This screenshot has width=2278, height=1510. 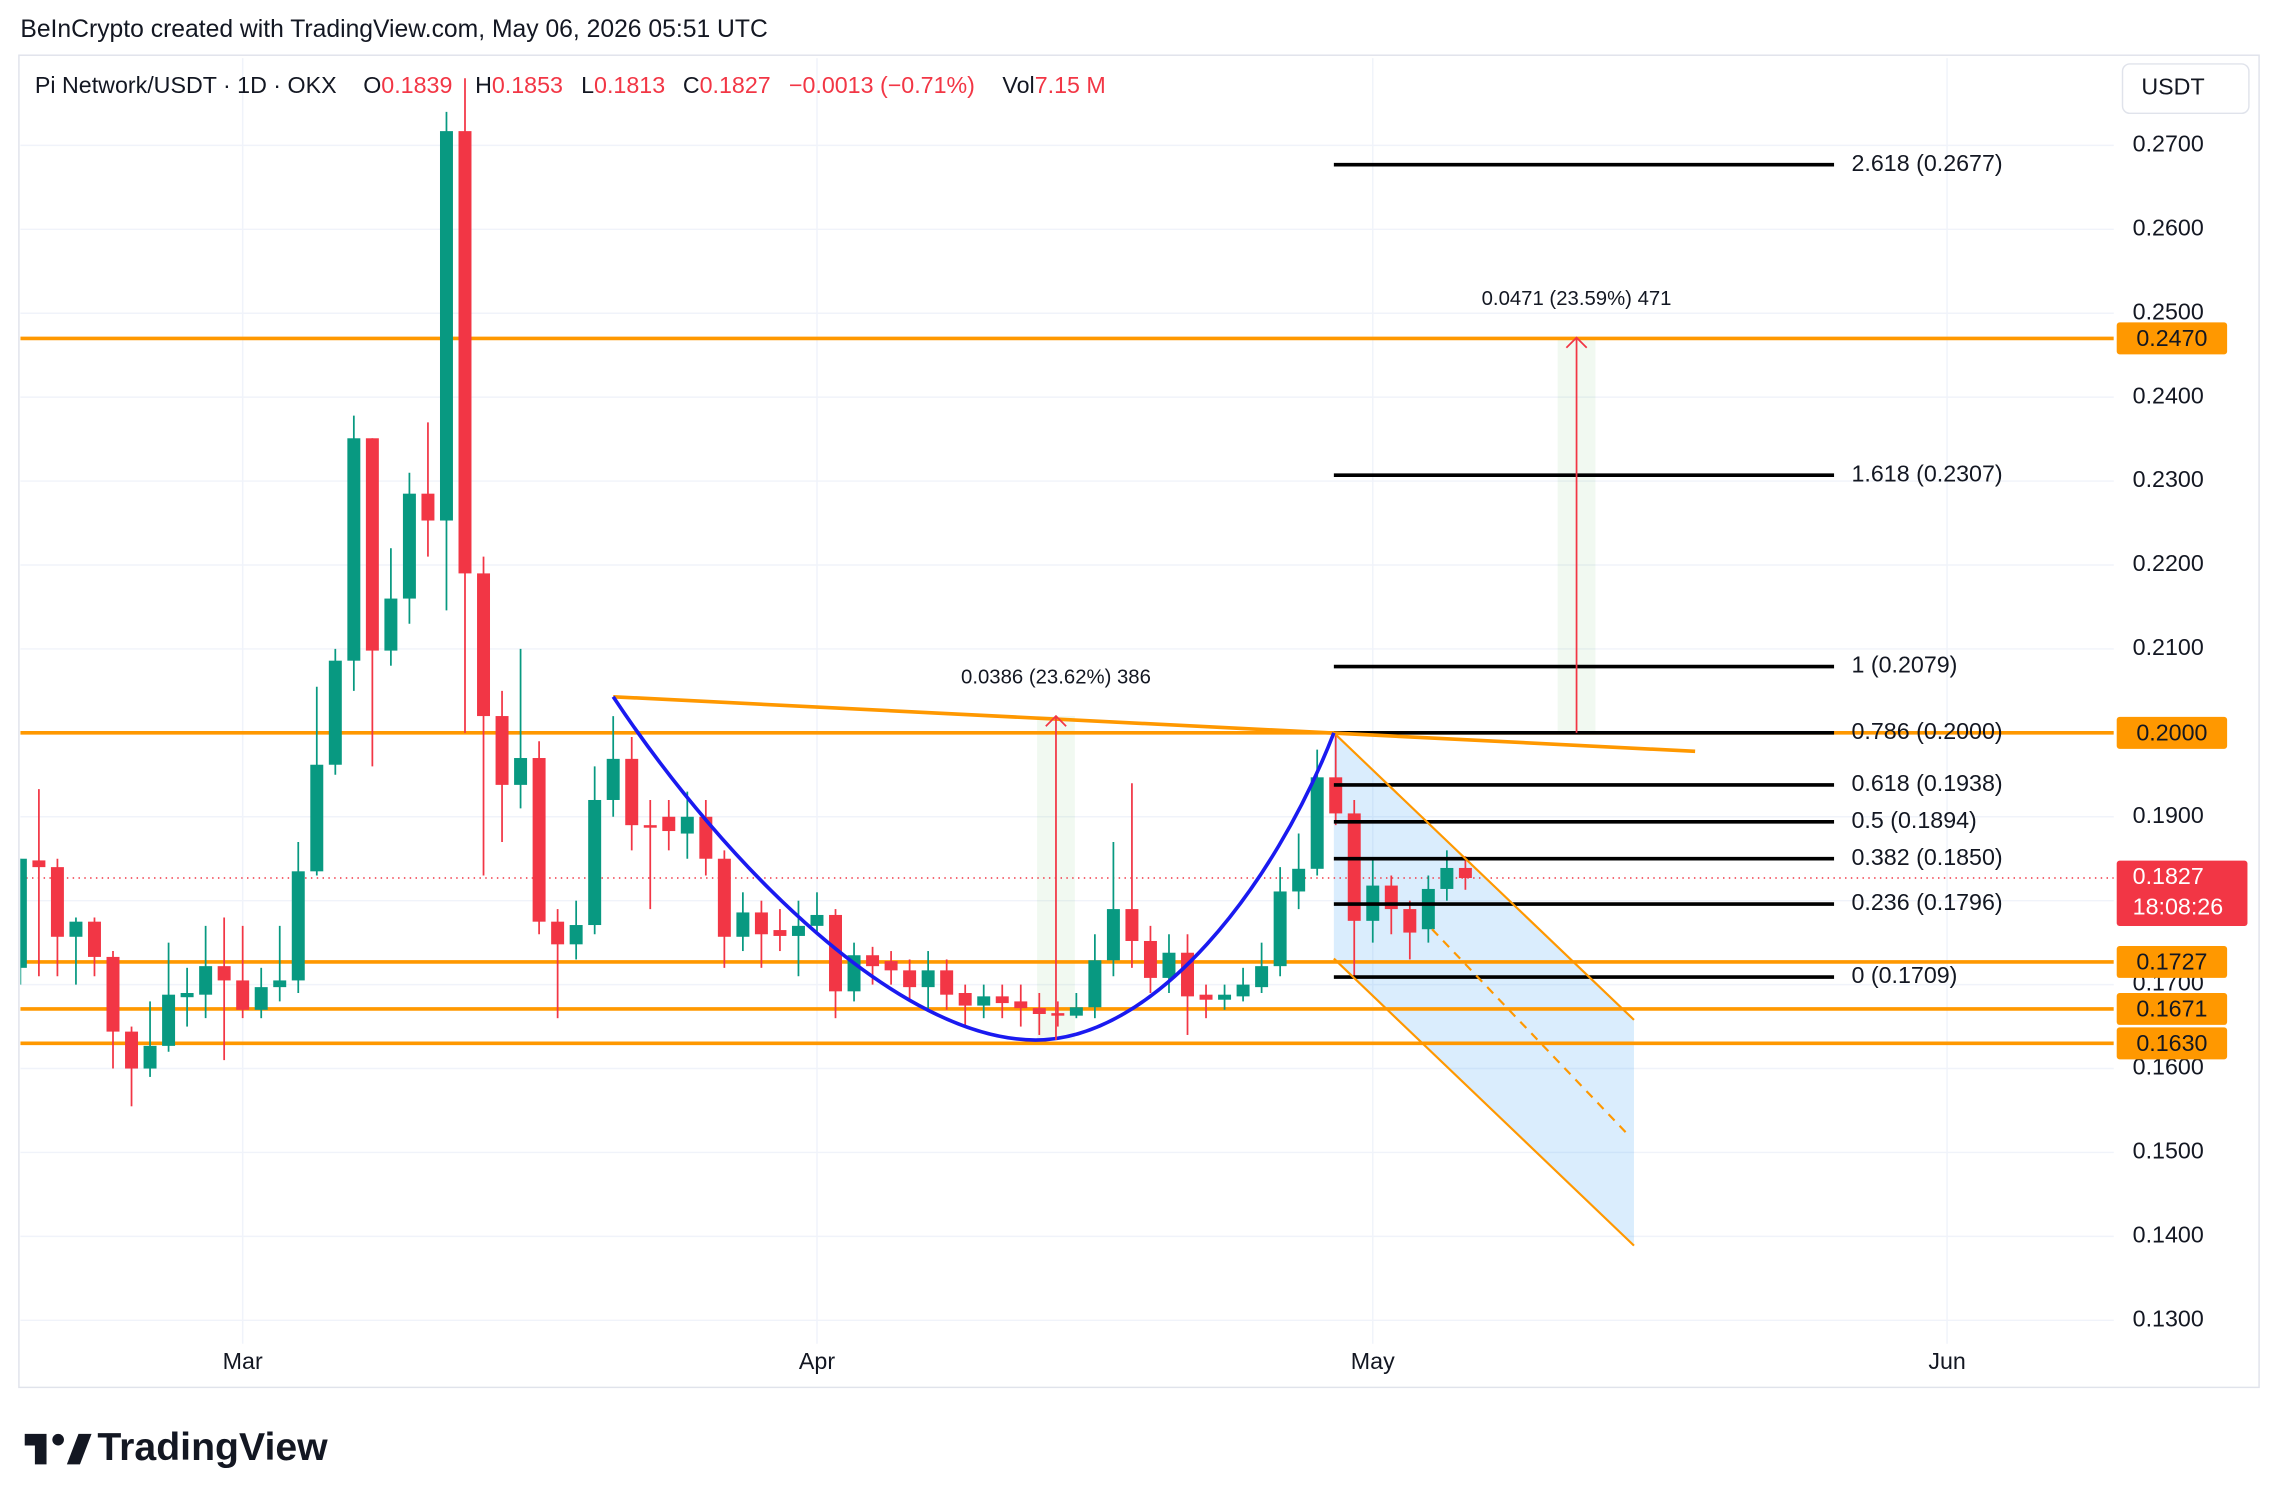 What do you see at coordinates (882, 85) in the screenshot?
I see `change: −0.0013 (−0.71%)` at bounding box center [882, 85].